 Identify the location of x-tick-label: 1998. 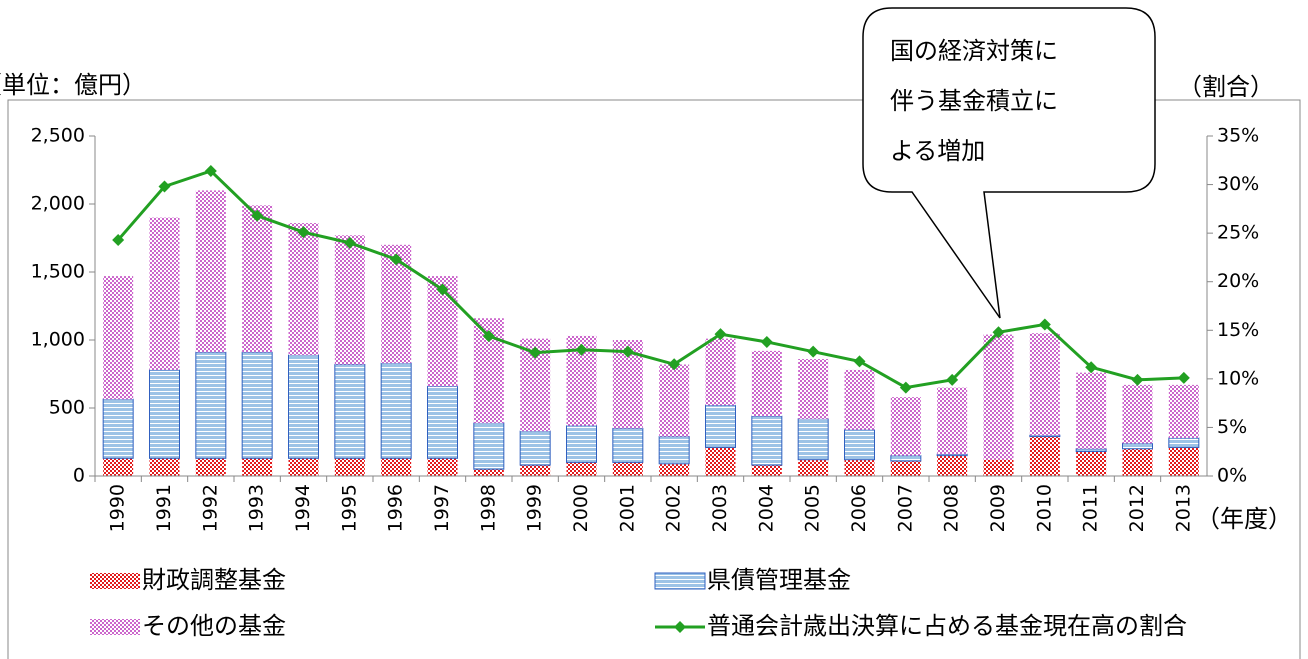
(488, 508).